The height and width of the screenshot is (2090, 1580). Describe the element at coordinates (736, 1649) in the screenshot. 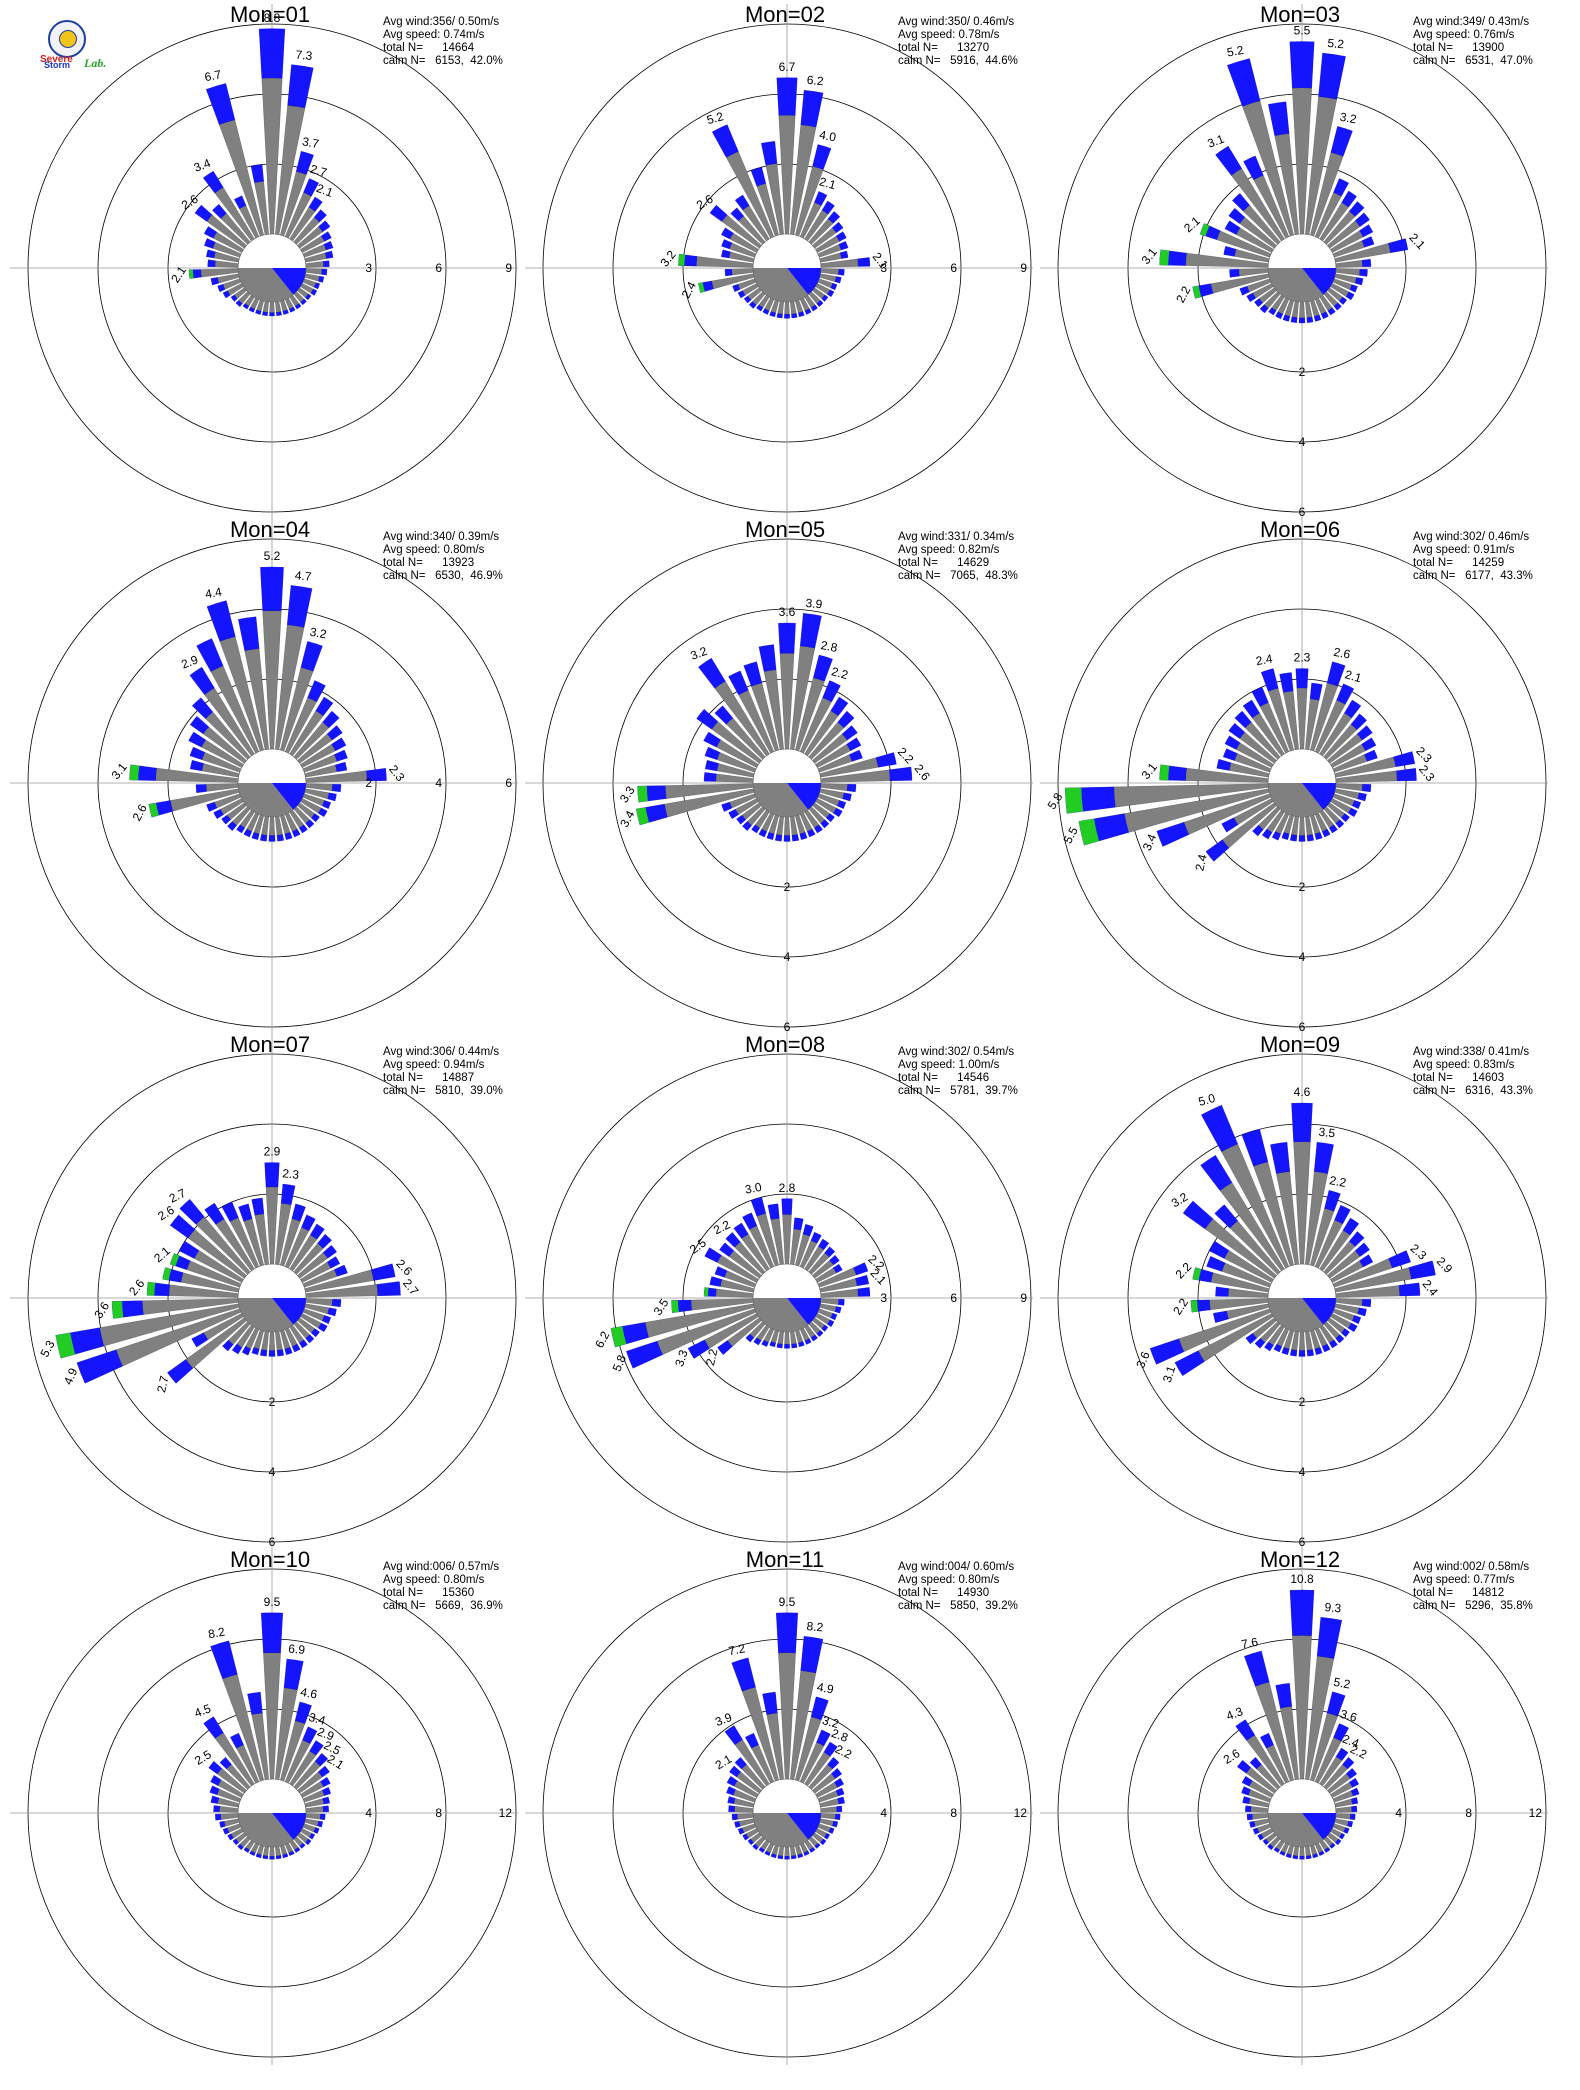

I see `sector-value-label: 7.2` at that location.